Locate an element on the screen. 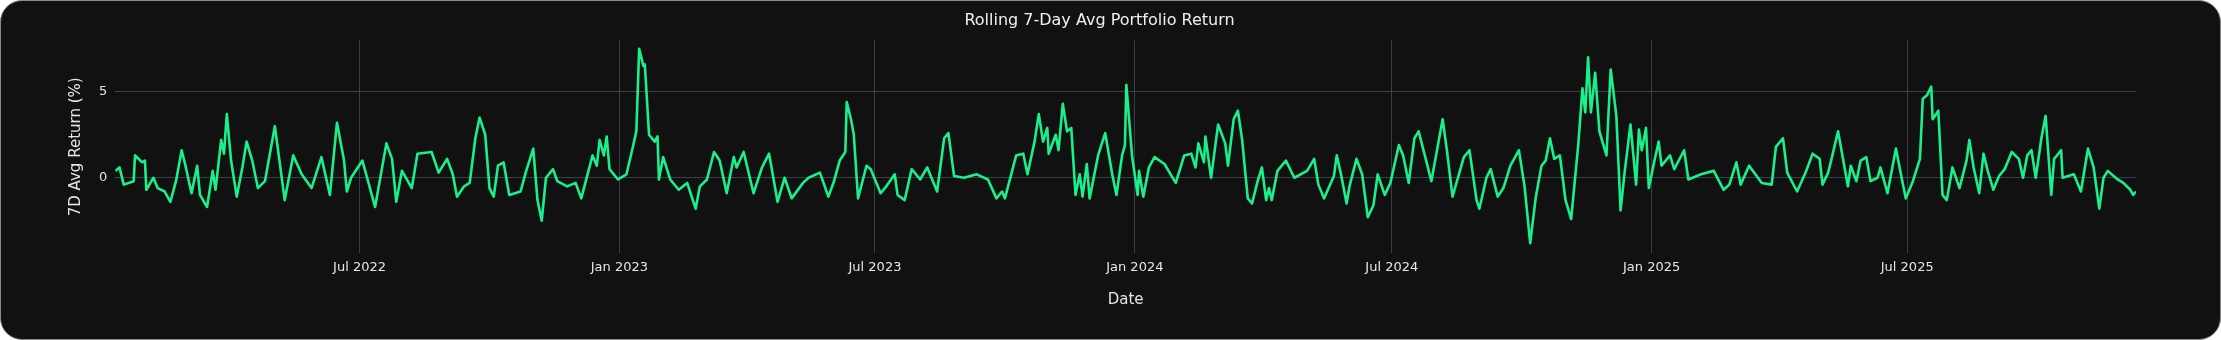  x-tick-label: Jul 2022 is located at coordinates (359, 266).